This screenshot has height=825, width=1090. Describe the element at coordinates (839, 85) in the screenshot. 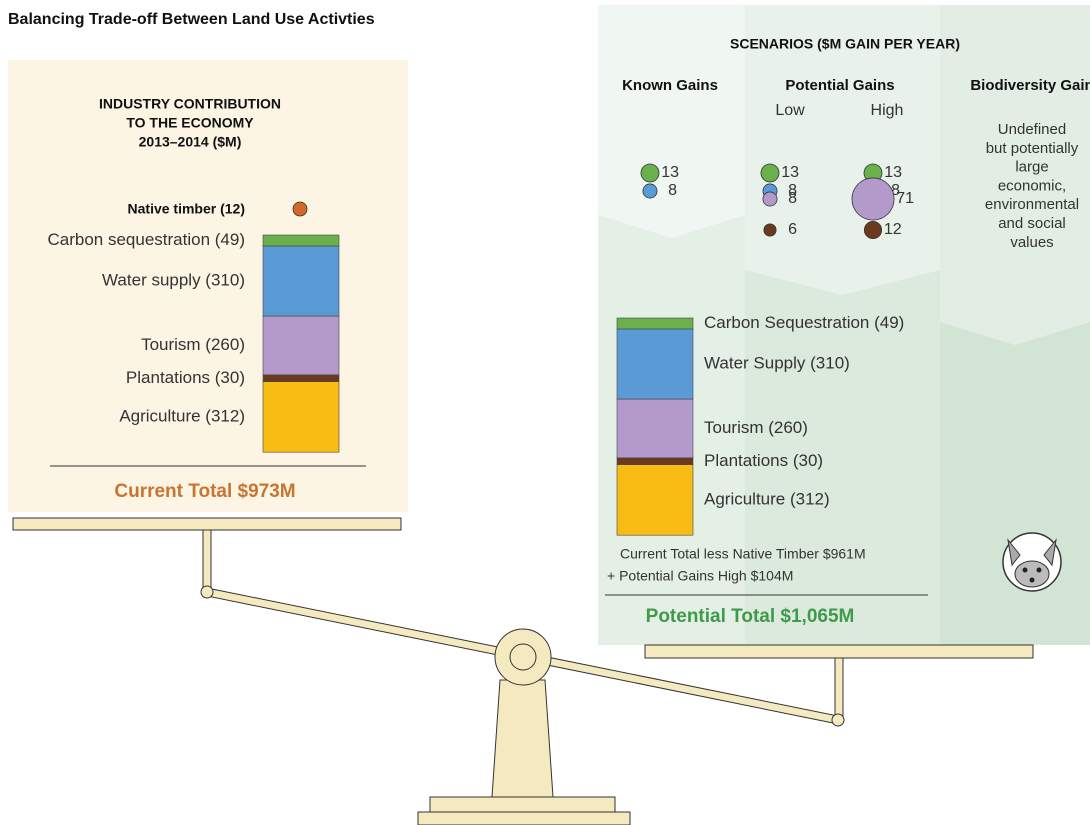

I see `column-title: Potential Gains` at that location.